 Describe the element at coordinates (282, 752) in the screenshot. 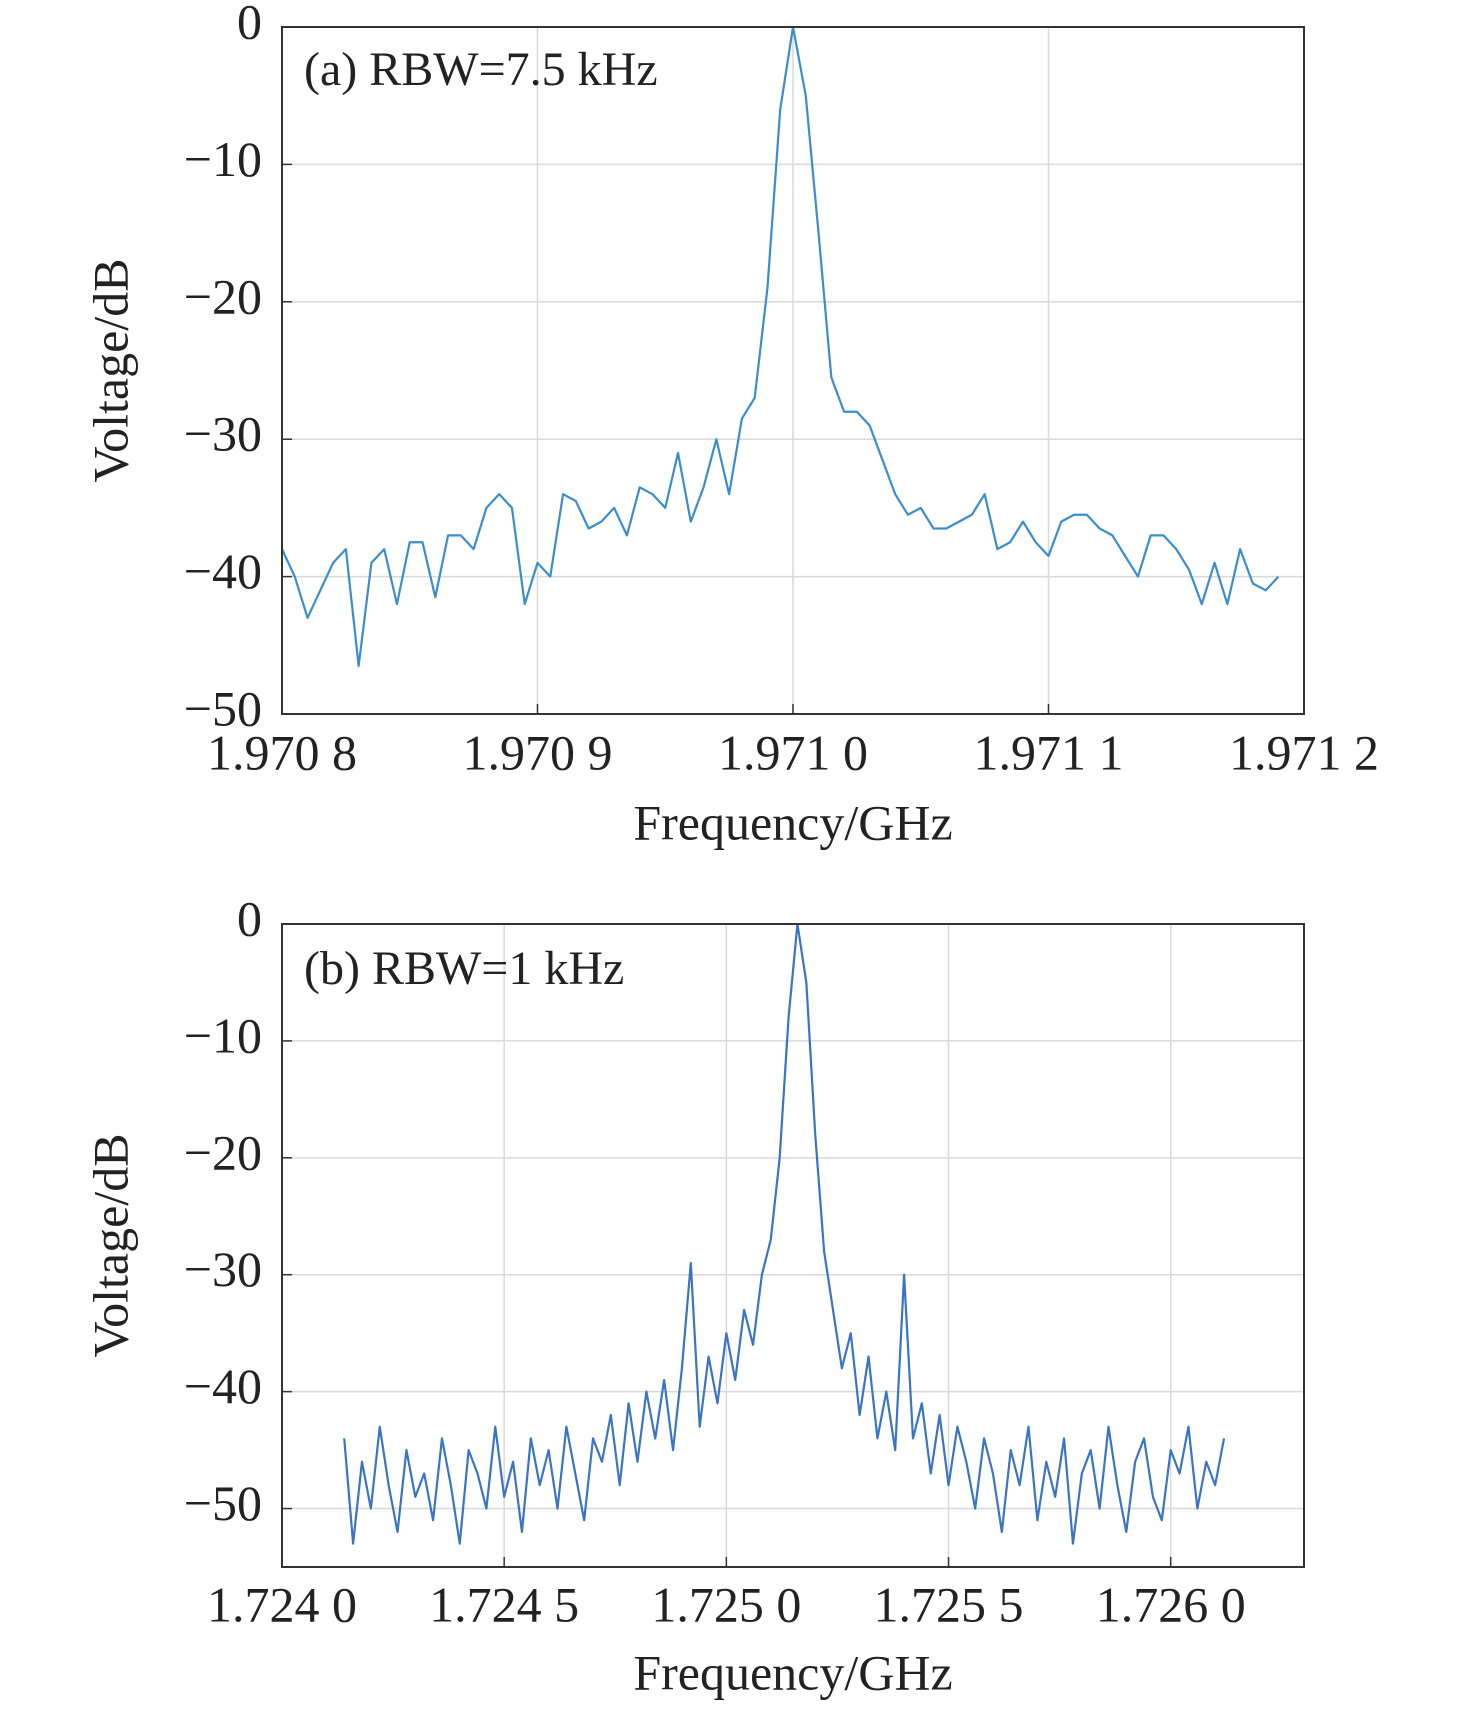

I see `x-tick-label: 1.970 8` at that location.